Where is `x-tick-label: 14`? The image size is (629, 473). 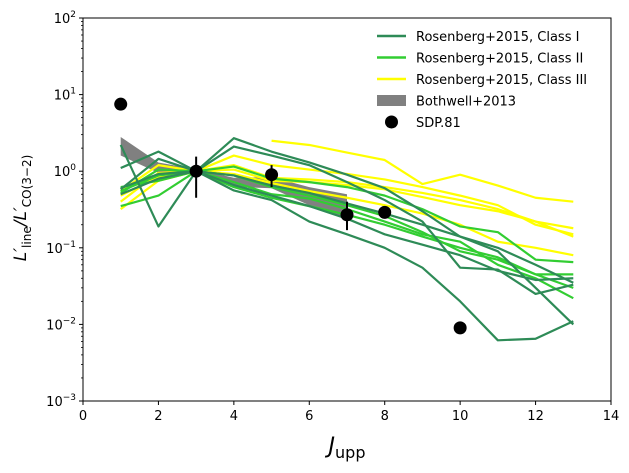 x-tick-label: 14 is located at coordinates (611, 416).